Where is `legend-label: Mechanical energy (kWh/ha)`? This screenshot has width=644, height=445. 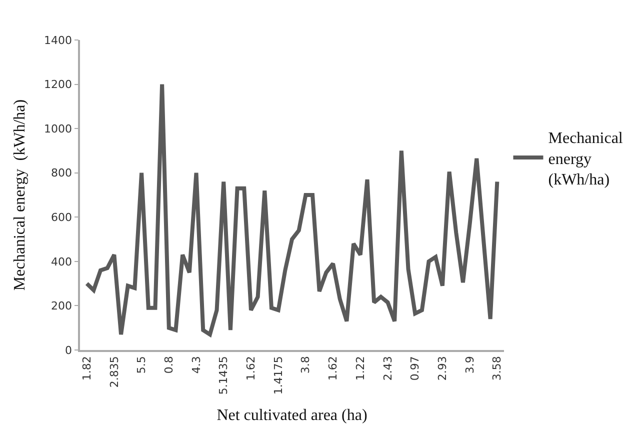 legend-label: Mechanical energy (kWh/ha) is located at coordinates (586, 159).